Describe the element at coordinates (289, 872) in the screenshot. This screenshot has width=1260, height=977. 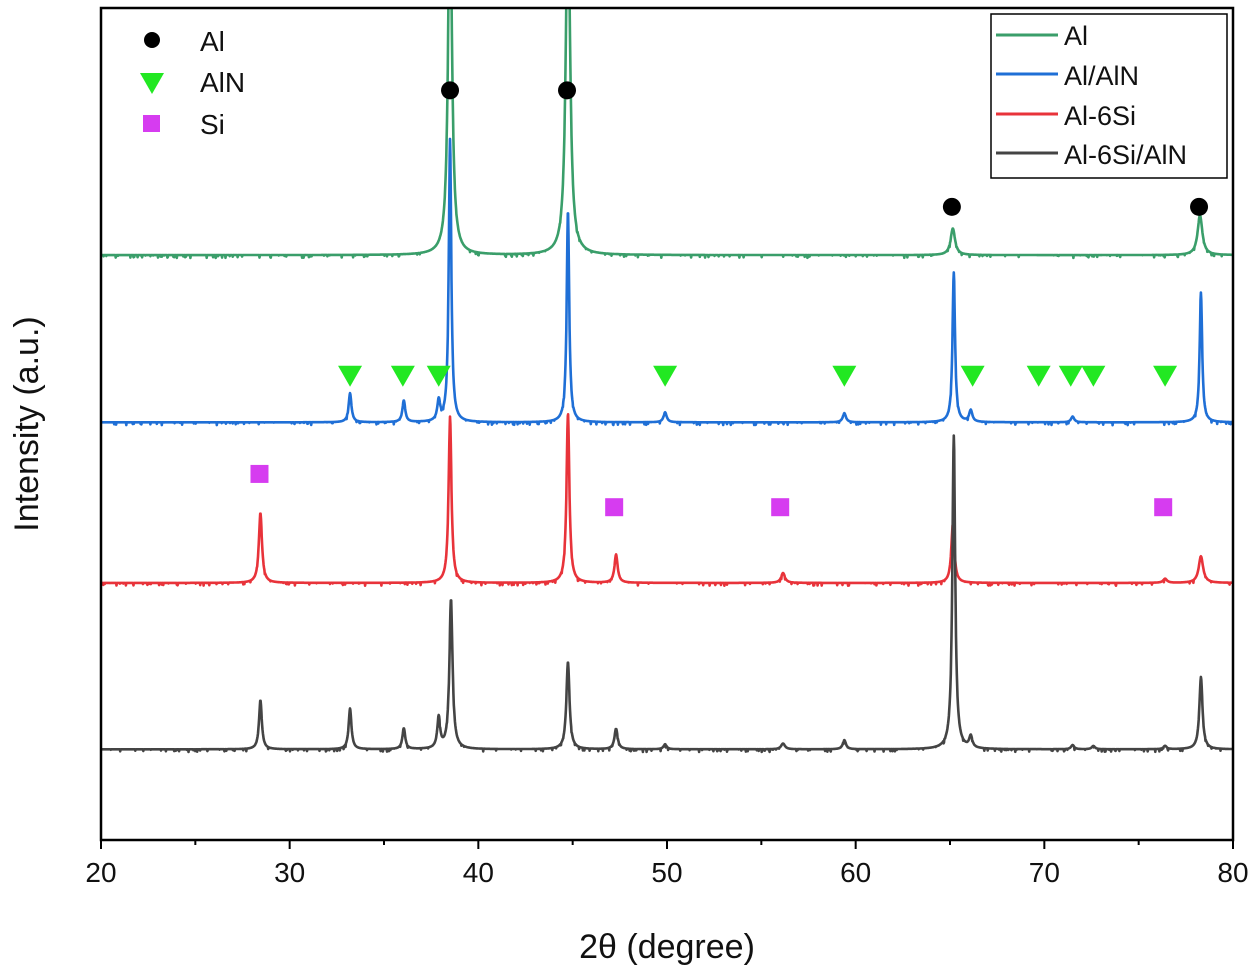
I see `x-tick-label: 30` at that location.